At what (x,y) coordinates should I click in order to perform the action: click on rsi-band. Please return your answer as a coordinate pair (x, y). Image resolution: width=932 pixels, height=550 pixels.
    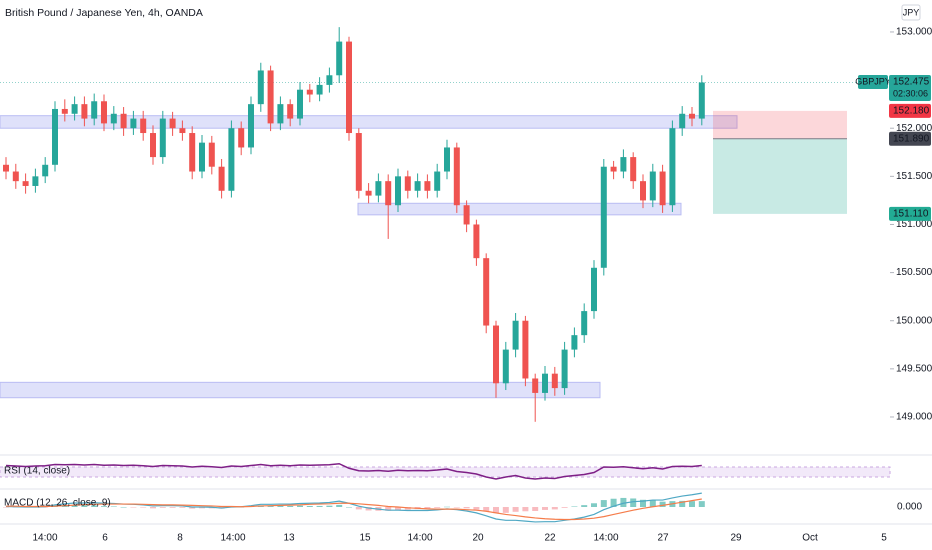
    Looking at the image, I should click on (445, 472).